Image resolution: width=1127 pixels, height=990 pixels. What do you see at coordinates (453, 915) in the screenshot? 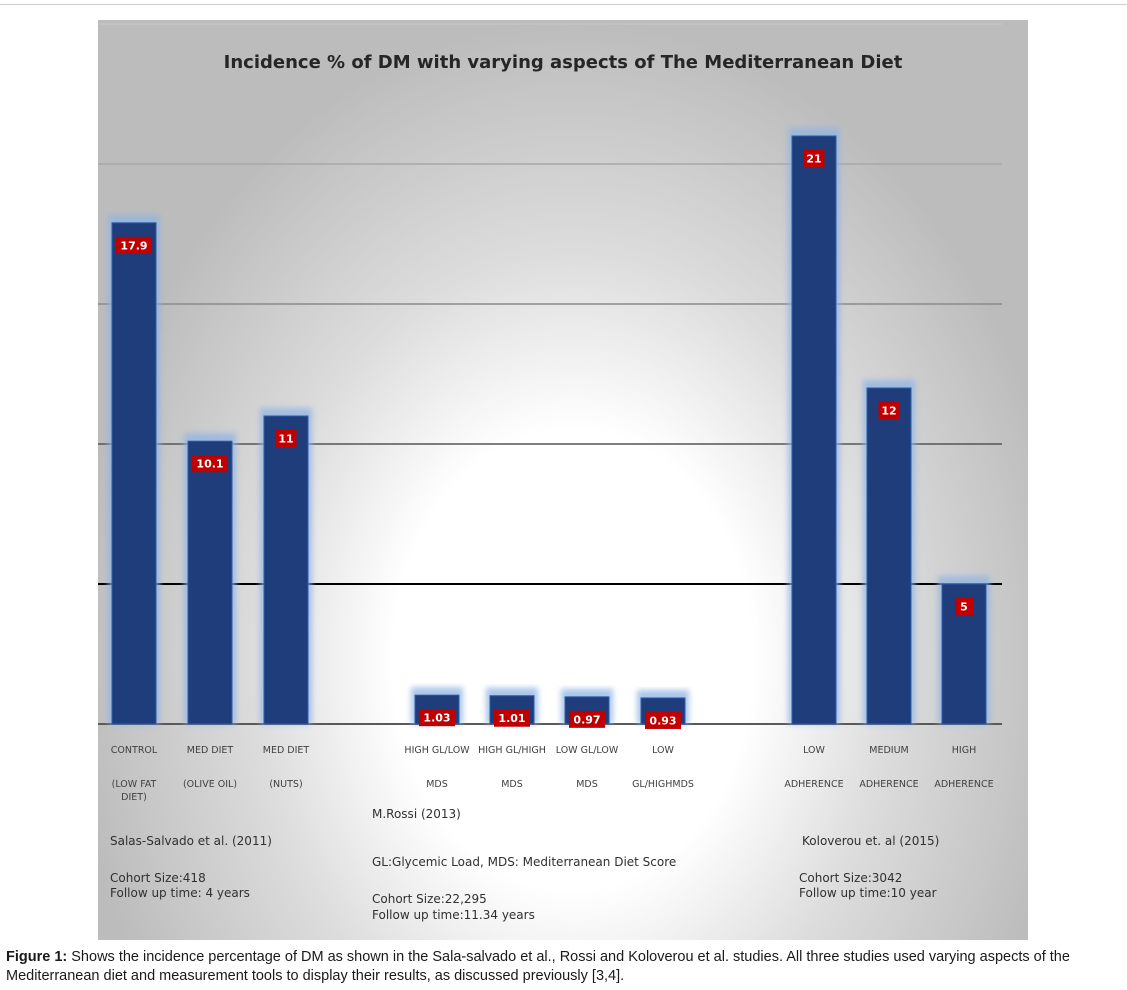
I see `rossi-follow: Follow up time:11.34 years` at bounding box center [453, 915].